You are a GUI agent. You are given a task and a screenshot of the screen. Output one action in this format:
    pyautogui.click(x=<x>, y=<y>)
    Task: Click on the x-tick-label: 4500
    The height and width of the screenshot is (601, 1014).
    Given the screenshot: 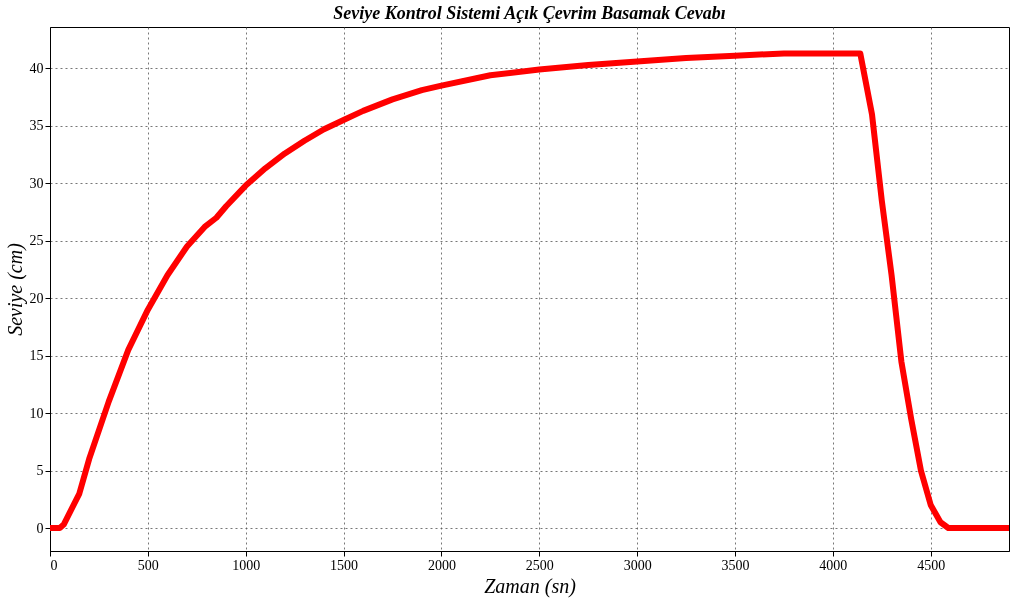 What is the action you would take?
    pyautogui.click(x=931, y=565)
    